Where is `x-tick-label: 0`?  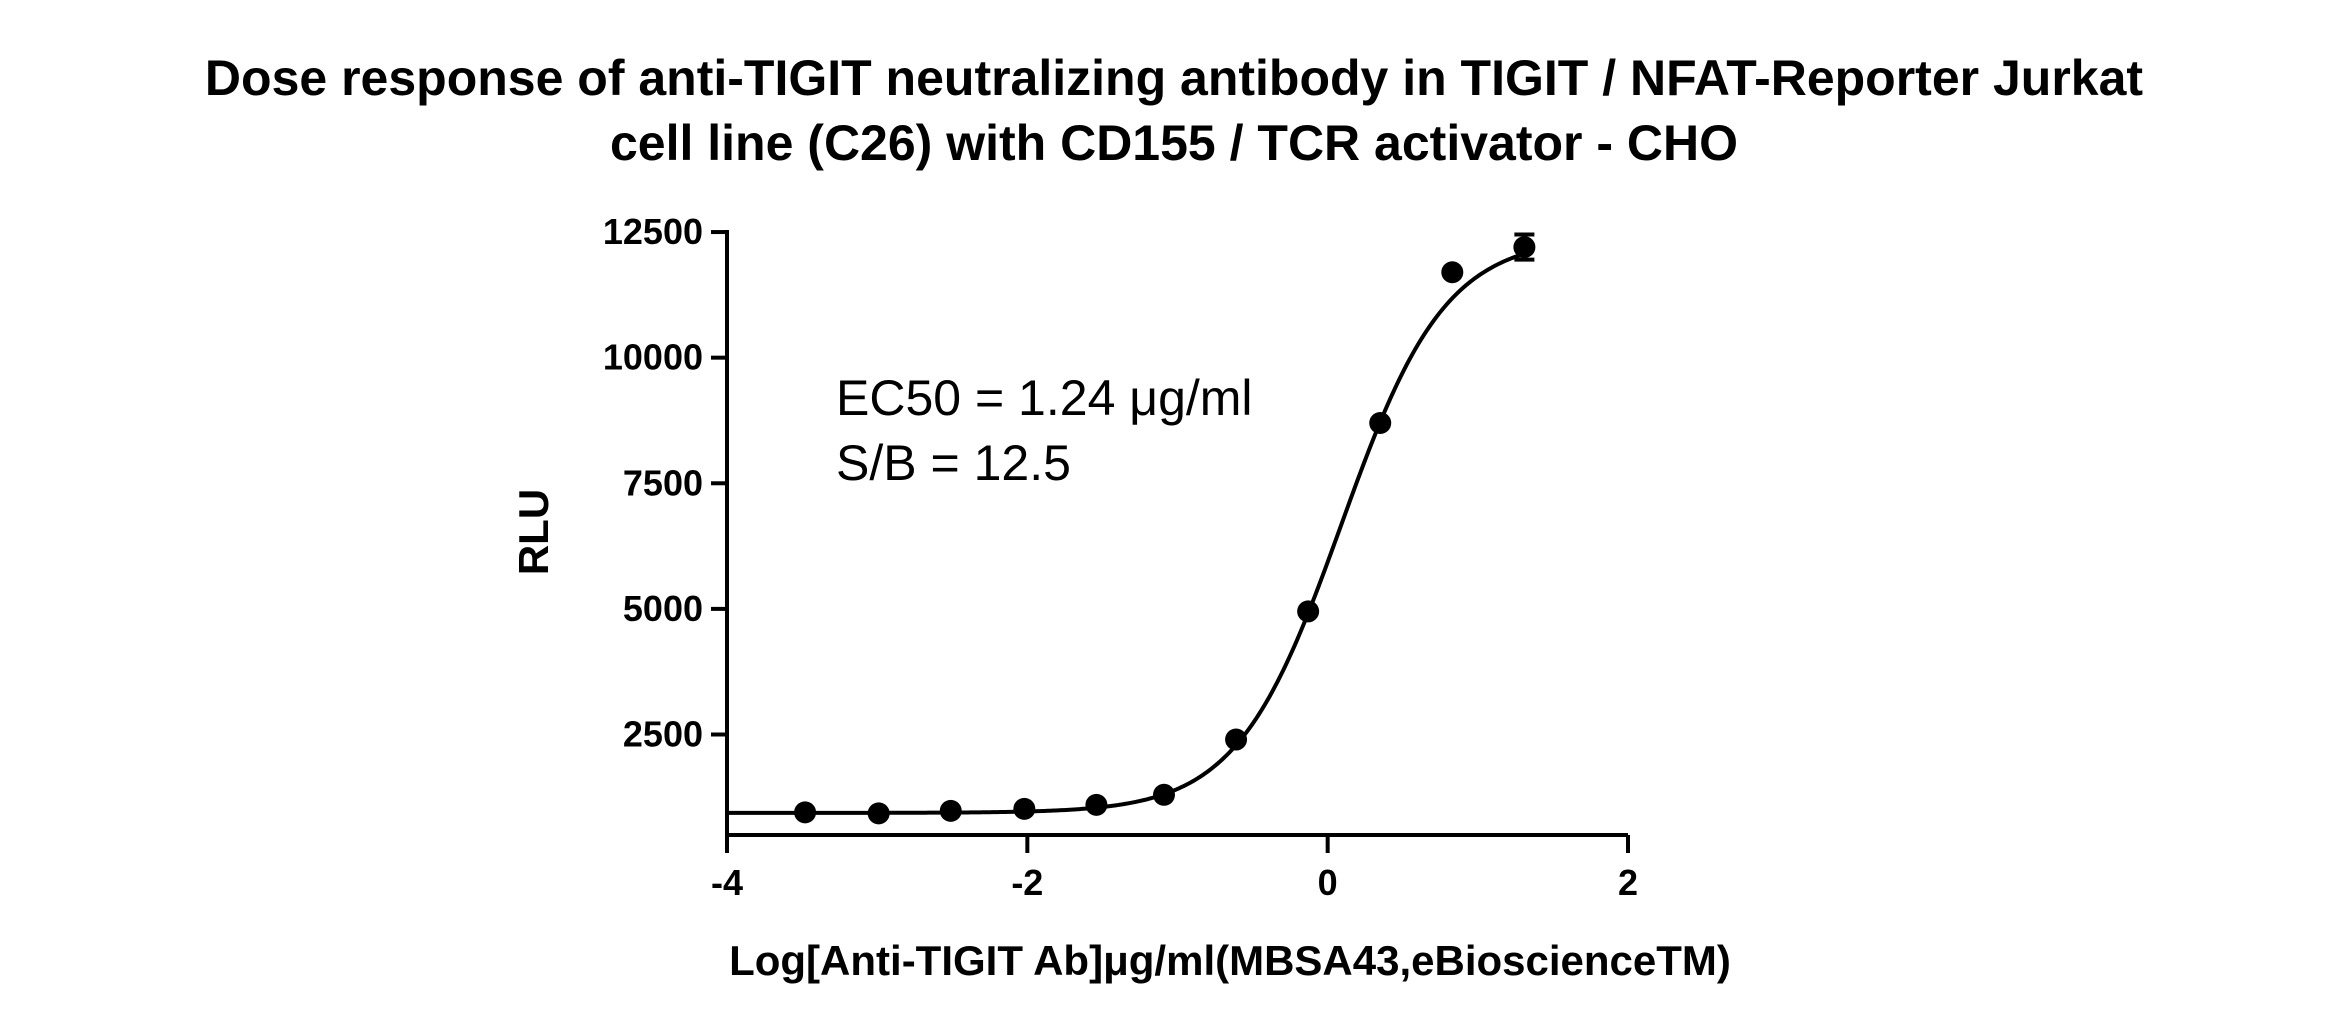
x-tick-label: 0 is located at coordinates (1328, 882).